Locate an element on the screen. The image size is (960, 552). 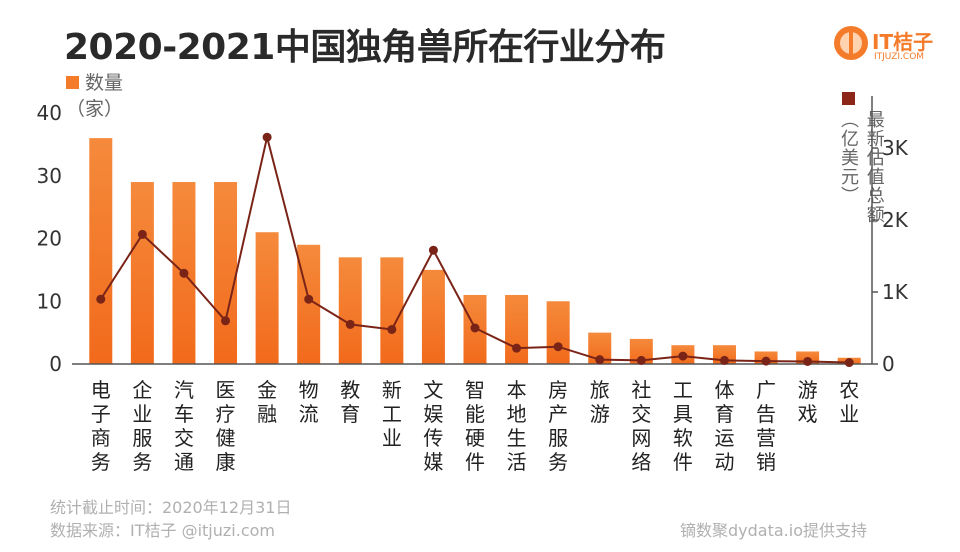
y-right-tick-1: 1K is located at coordinates (895, 292).